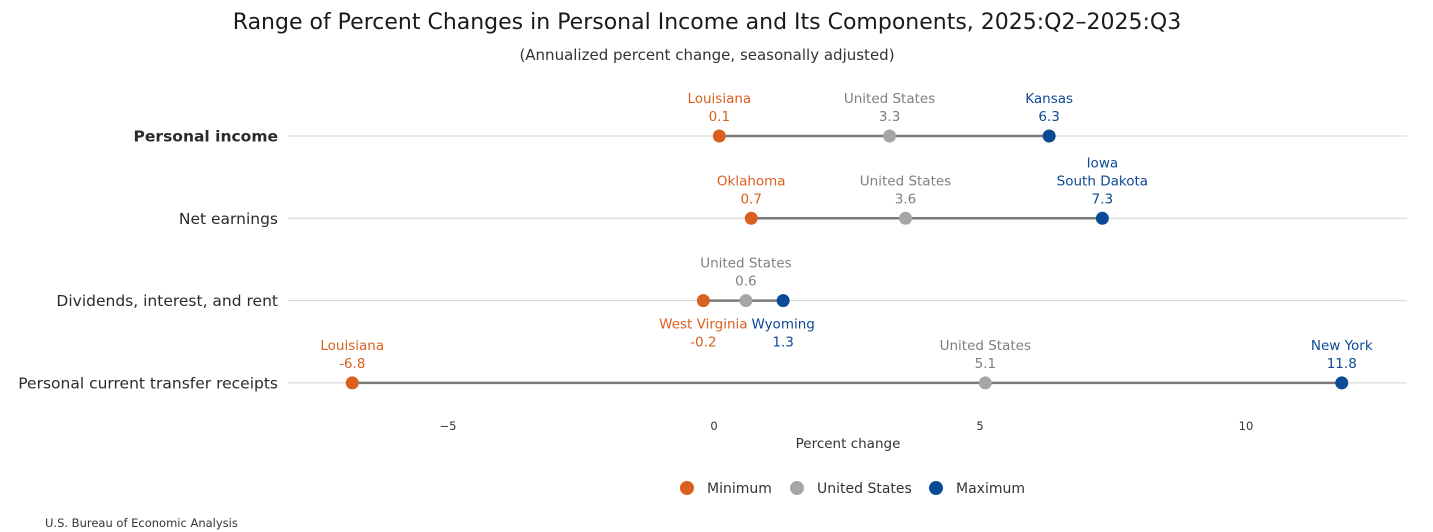 Image resolution: width=1433 pixels, height=532 pixels. I want to click on row-label: Dividends, interest, and rent, so click(167, 301).